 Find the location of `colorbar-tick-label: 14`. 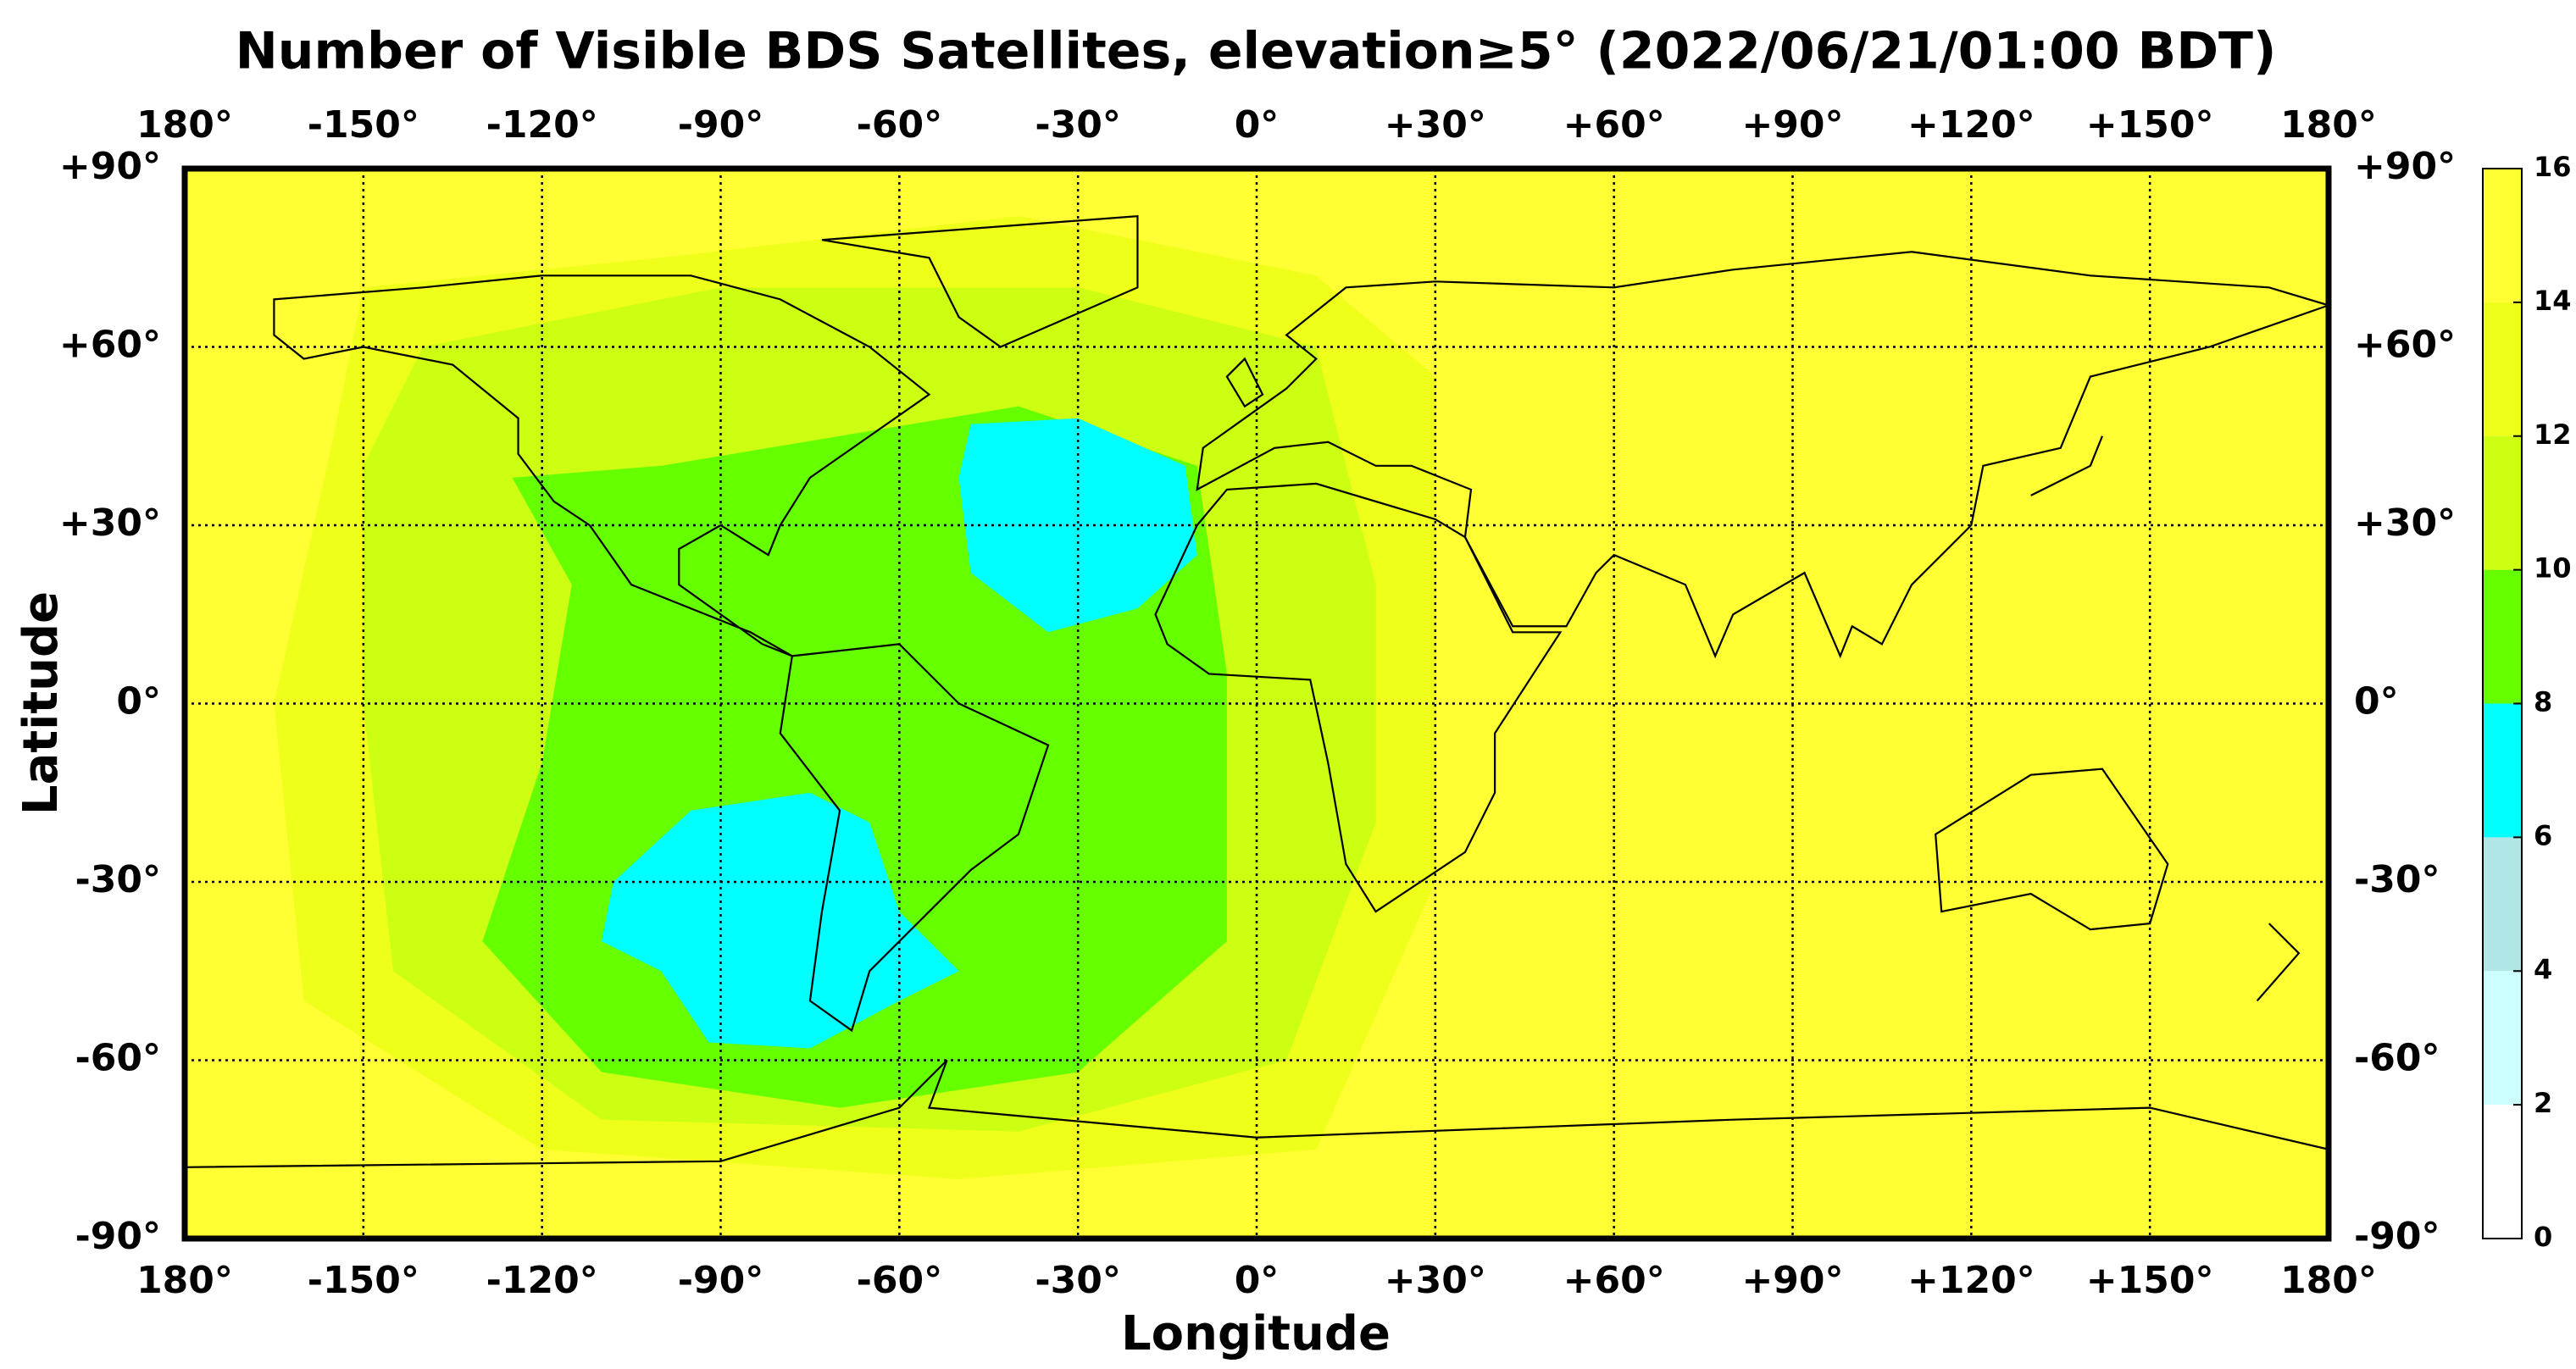

colorbar-tick-label: 14 is located at coordinates (2553, 301).